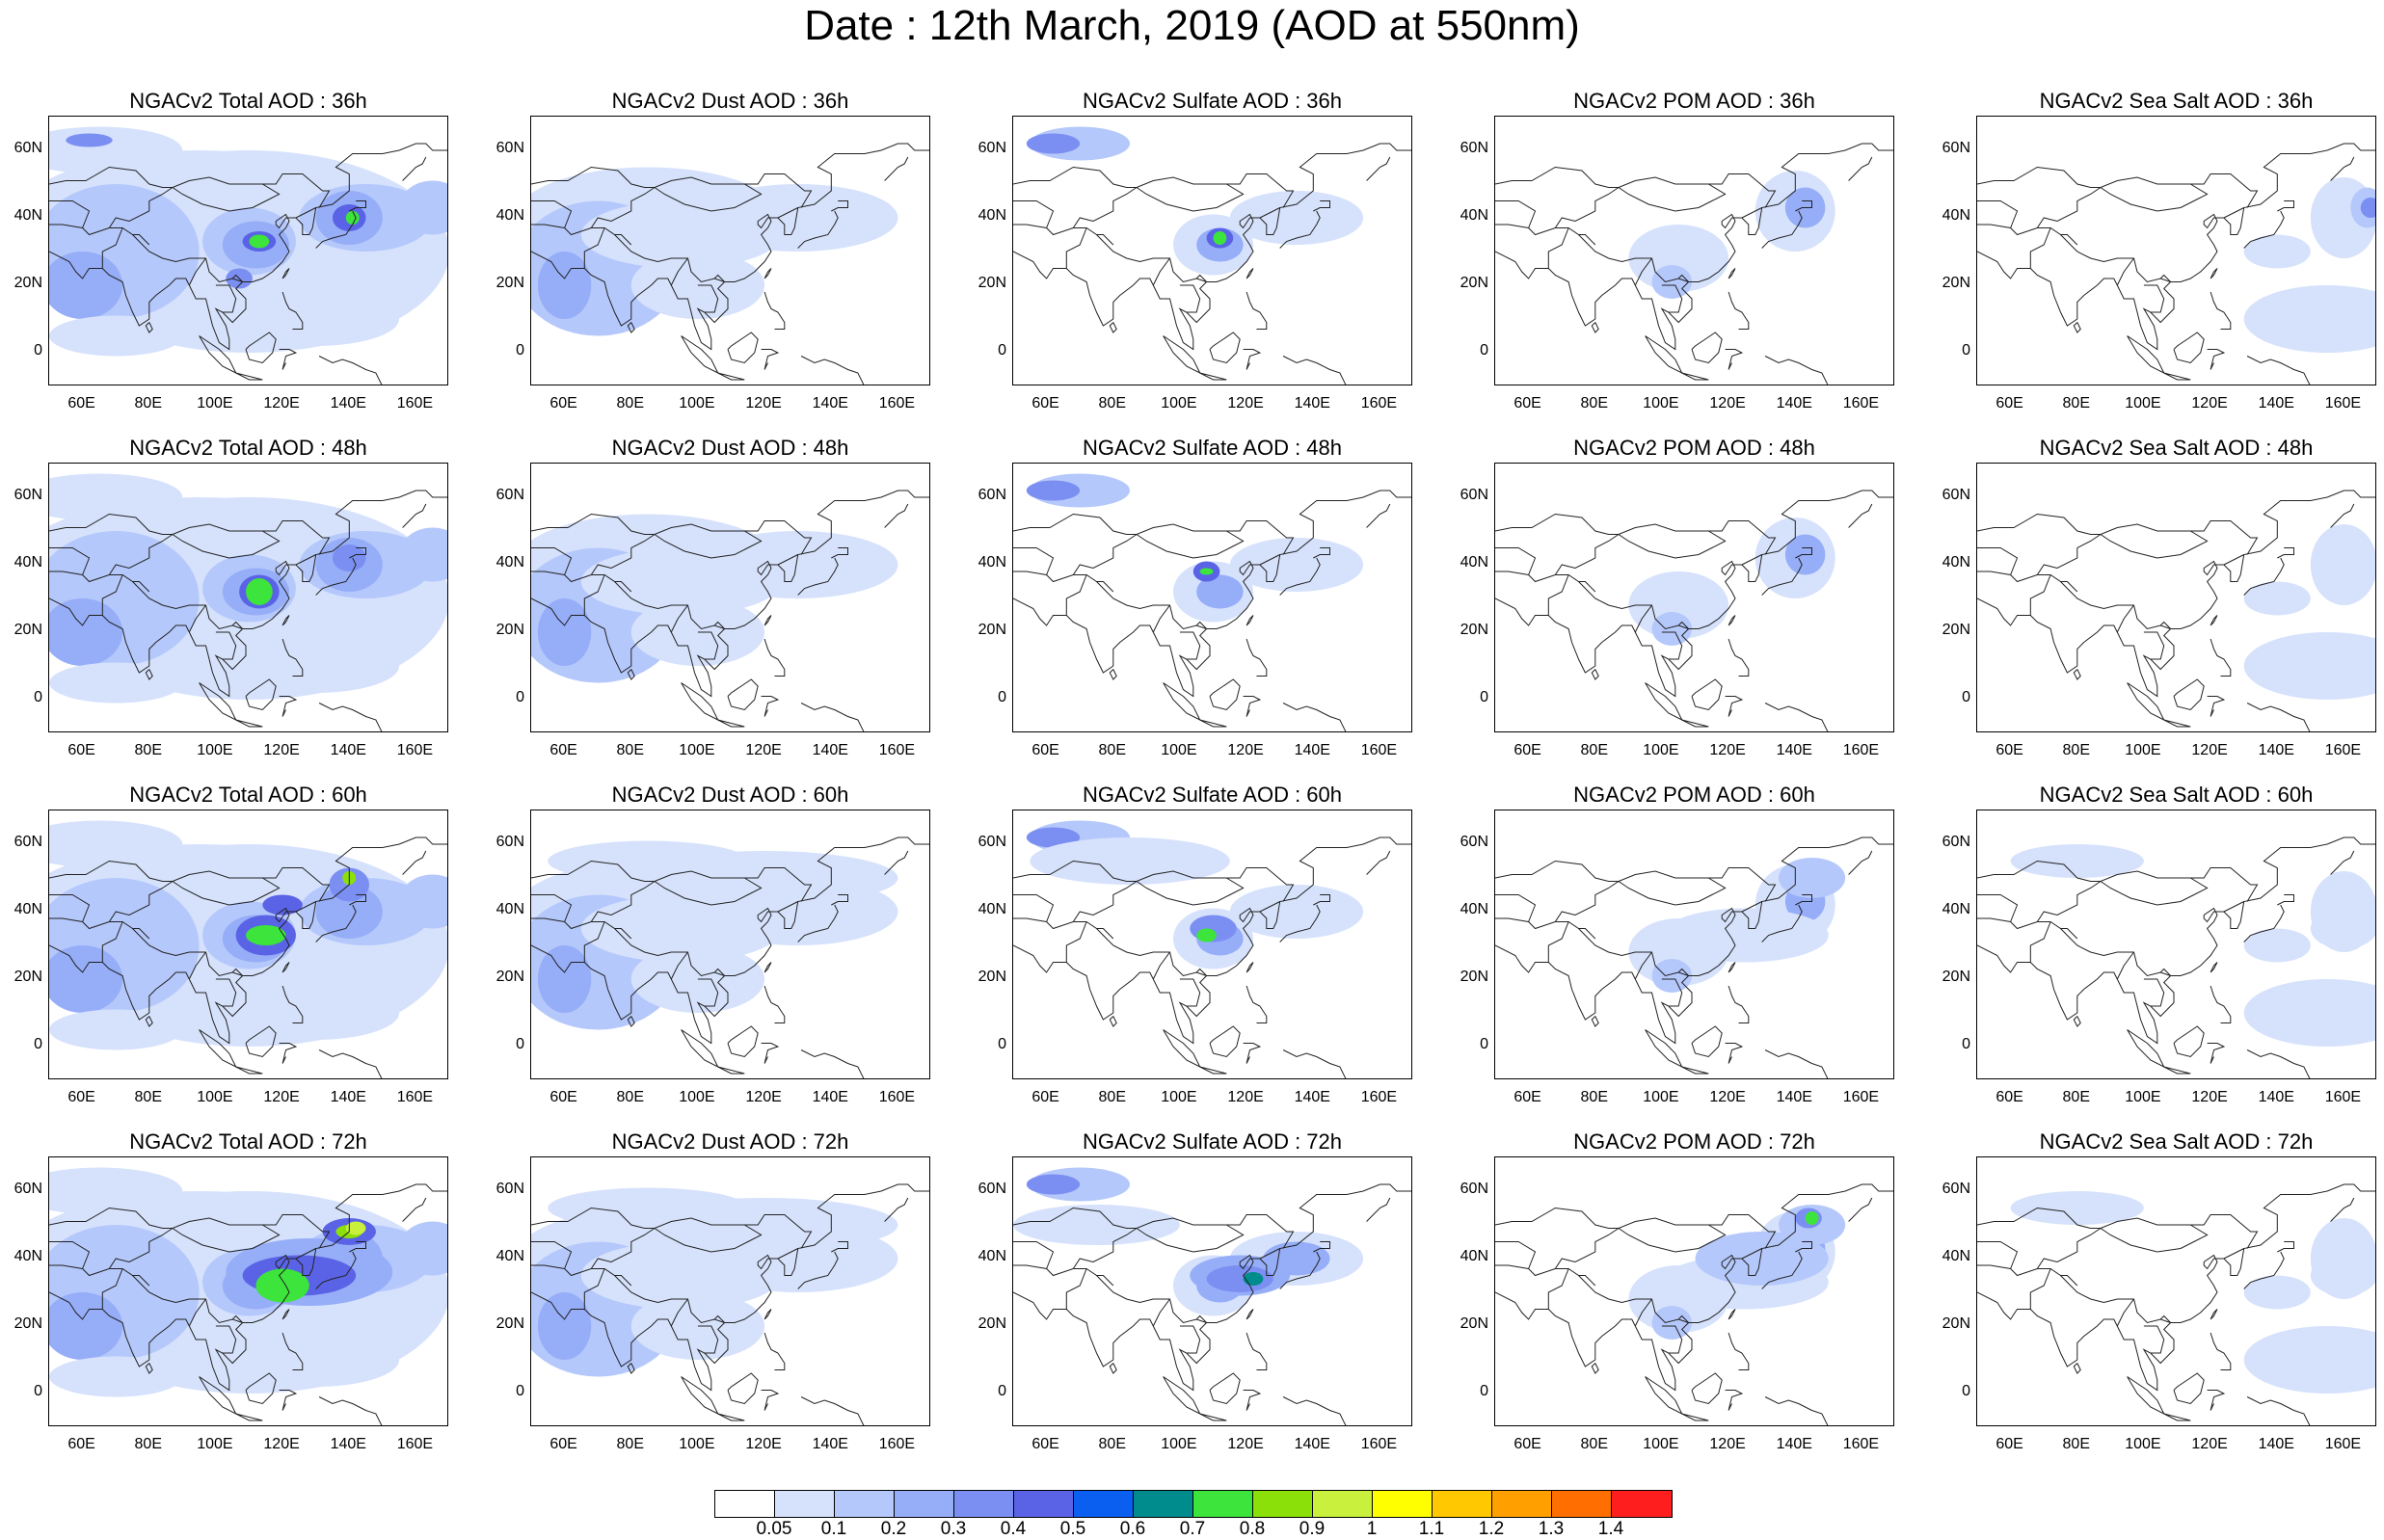 This screenshot has width=2384, height=1540. What do you see at coordinates (2176, 448) in the screenshot?
I see `panel-title: NGACv2 Sea Salt AOD : 48h` at bounding box center [2176, 448].